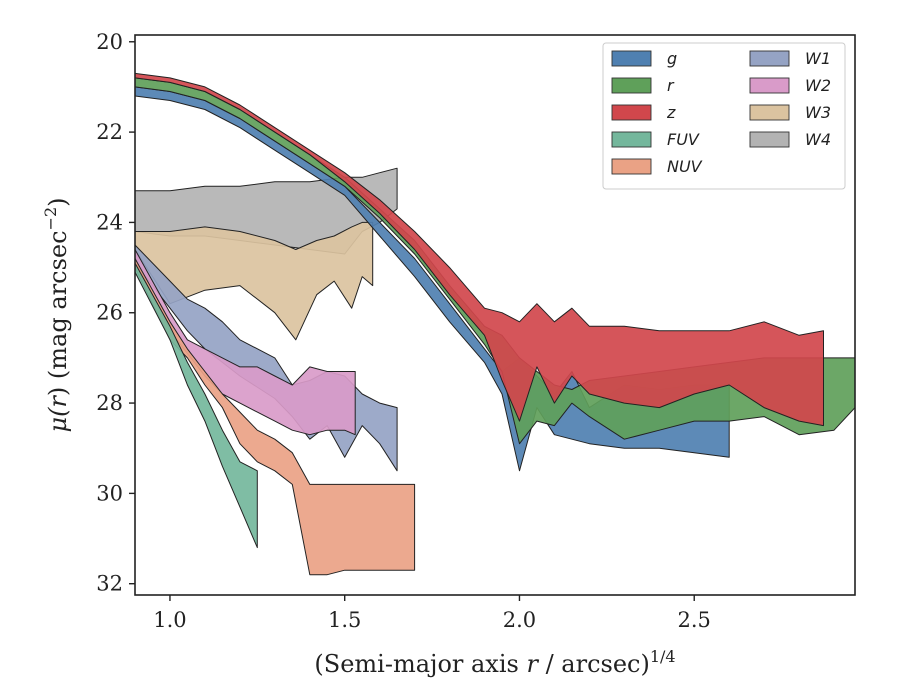 Image resolution: width=900 pixels, height=700 pixels. I want to click on band-W3, so click(254, 281).